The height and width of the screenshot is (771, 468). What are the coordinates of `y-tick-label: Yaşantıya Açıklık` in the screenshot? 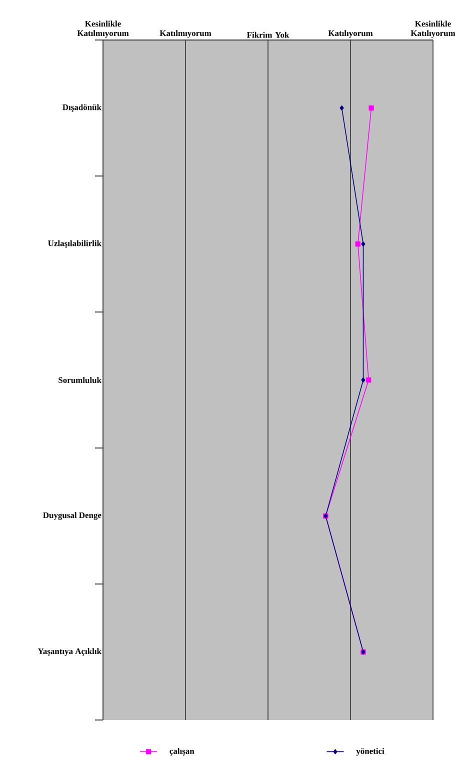 It's located at (70, 652).